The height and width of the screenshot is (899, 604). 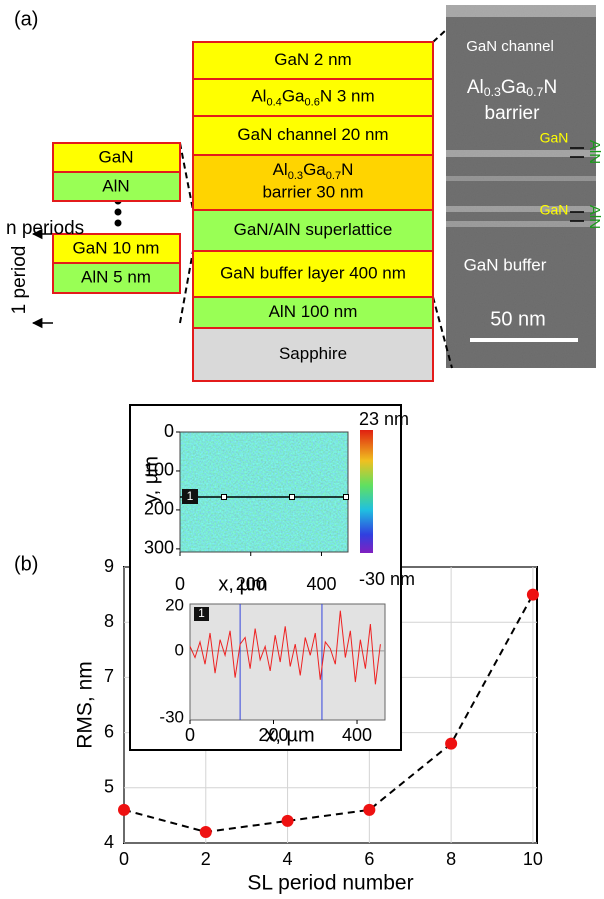 What do you see at coordinates (288, 859) in the screenshot?
I see `x-tick-label: 4` at bounding box center [288, 859].